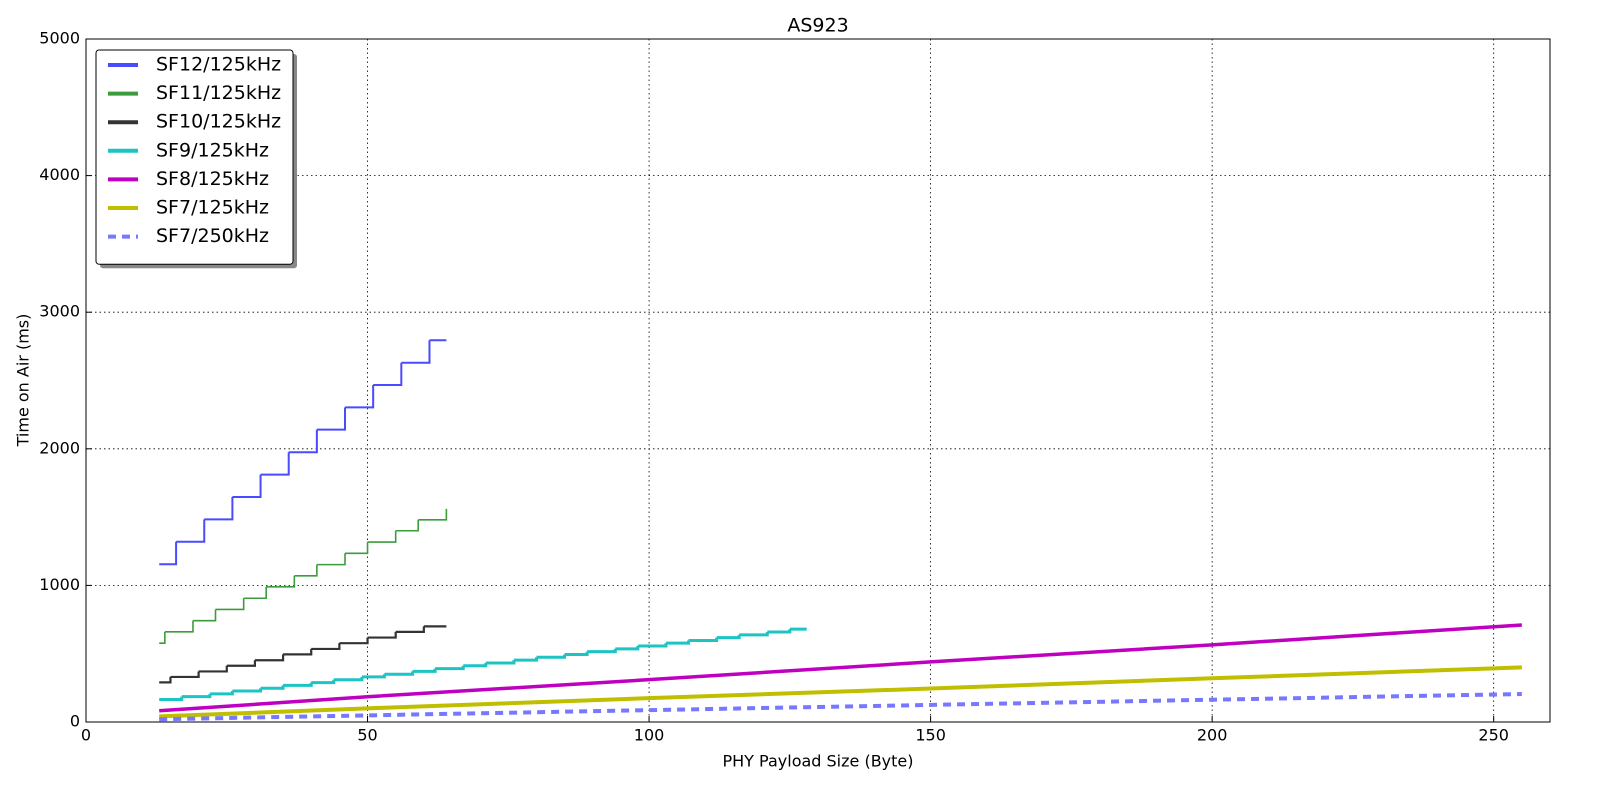  What do you see at coordinates (212, 208) in the screenshot?
I see `legend-label: SF7/125kHz` at bounding box center [212, 208].